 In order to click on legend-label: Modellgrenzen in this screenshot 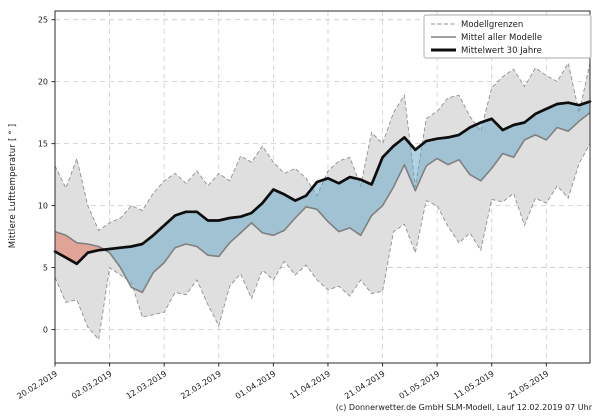, I will do `click(492, 25)`.